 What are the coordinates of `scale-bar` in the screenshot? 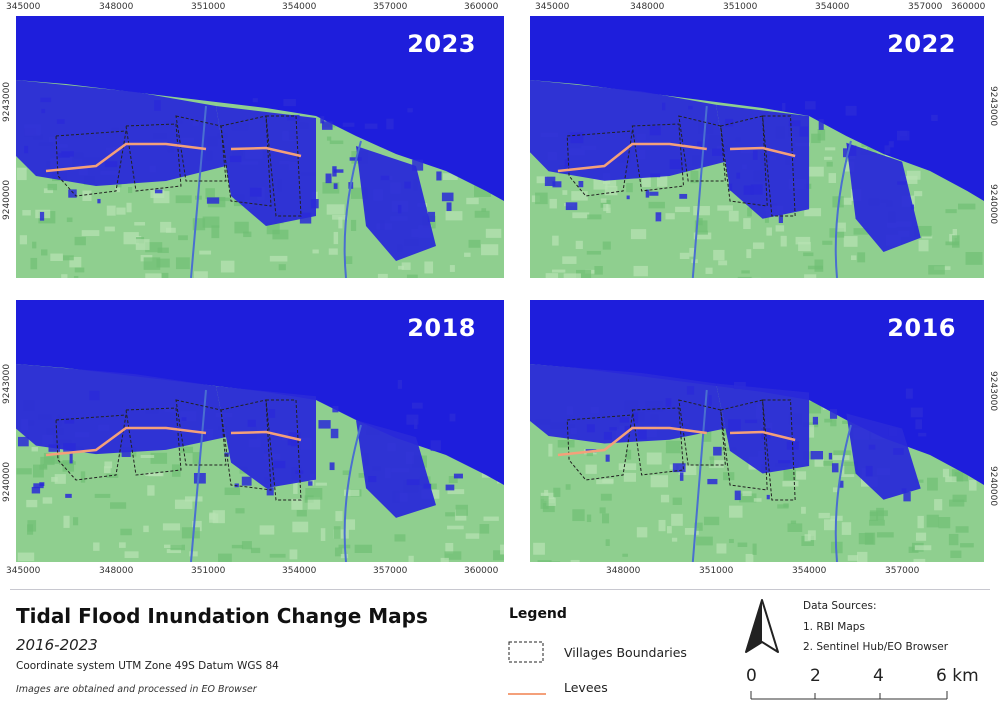 It's located at (850, 695).